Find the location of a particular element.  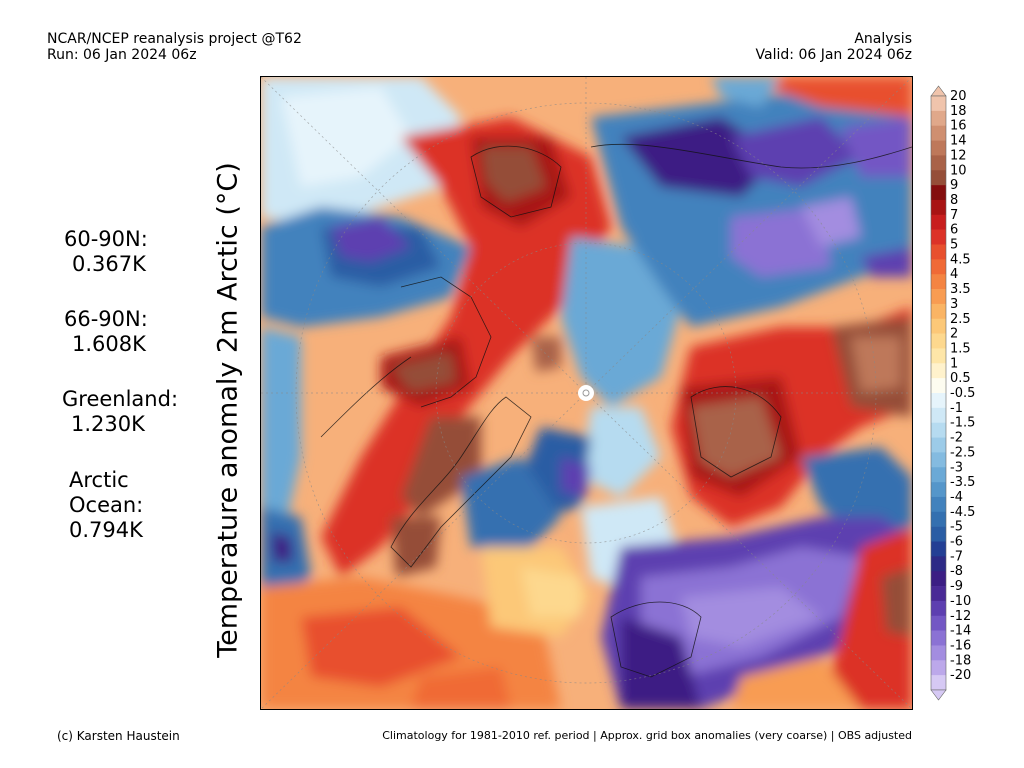

colorbar-label: -7 is located at coordinates (956, 556).